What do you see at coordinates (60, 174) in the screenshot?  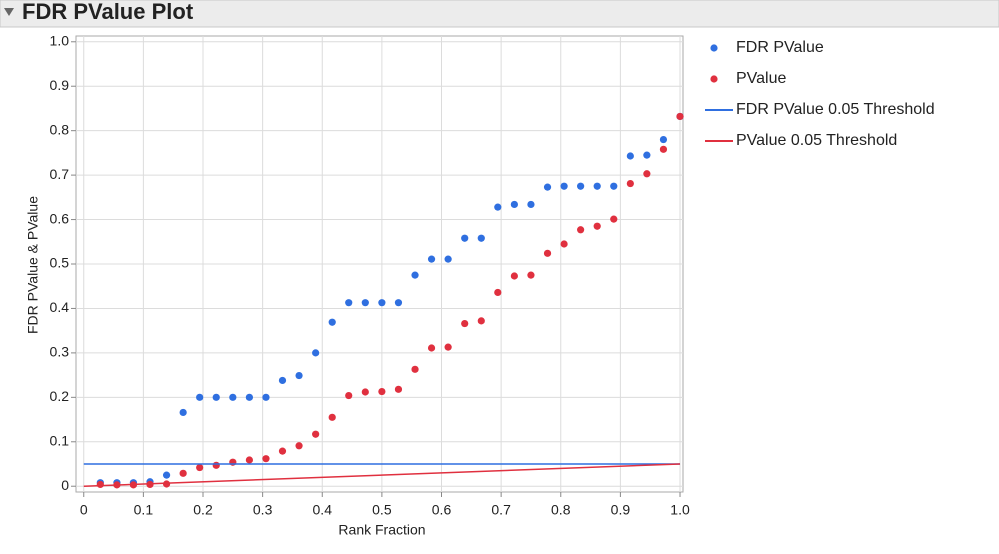 I see `y-tick-label: 0.7` at bounding box center [60, 174].